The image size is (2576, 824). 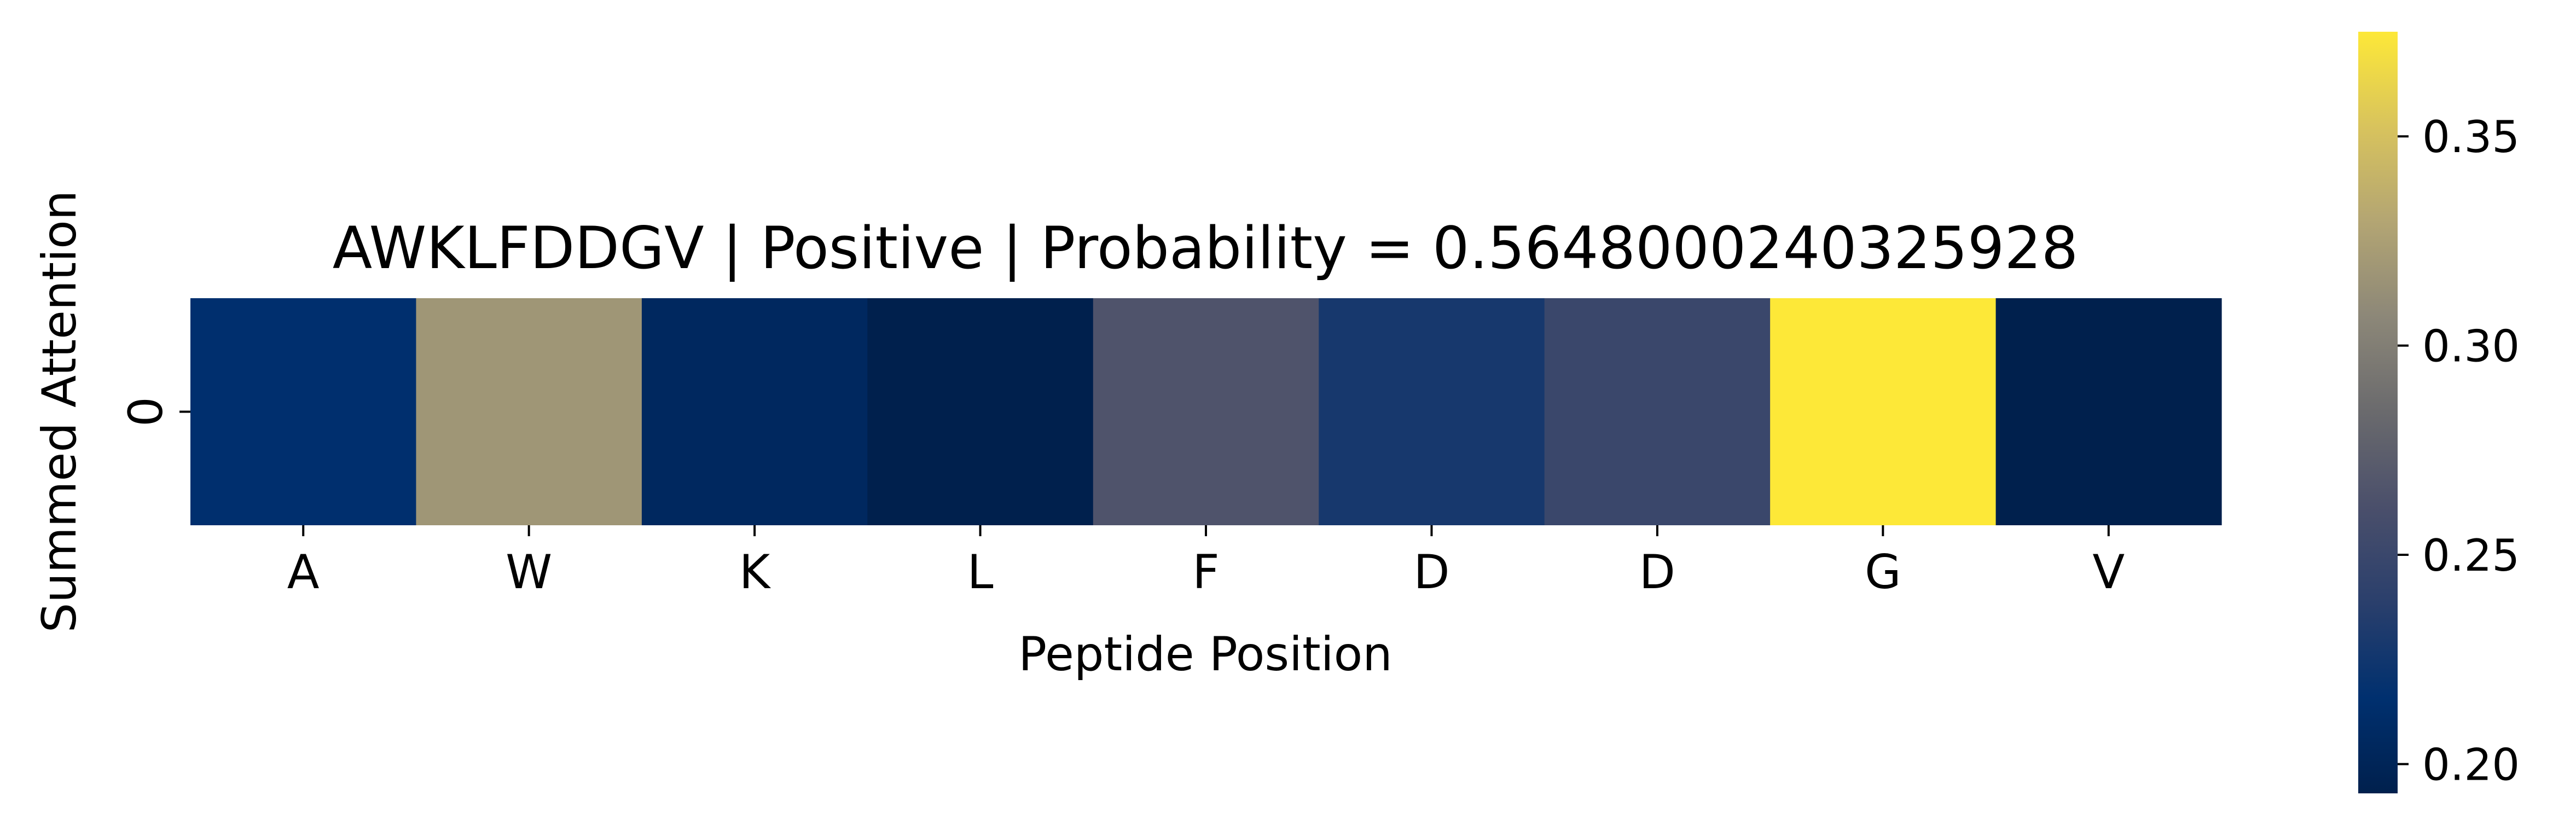 What do you see at coordinates (529, 572) in the screenshot?
I see `x-tick-label: W` at bounding box center [529, 572].